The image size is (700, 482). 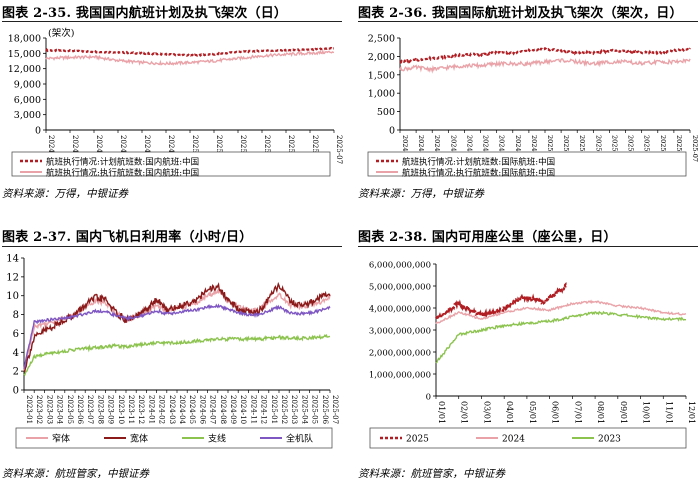 I want to click on x-tick-label: 07/01, so click(x=577, y=412).